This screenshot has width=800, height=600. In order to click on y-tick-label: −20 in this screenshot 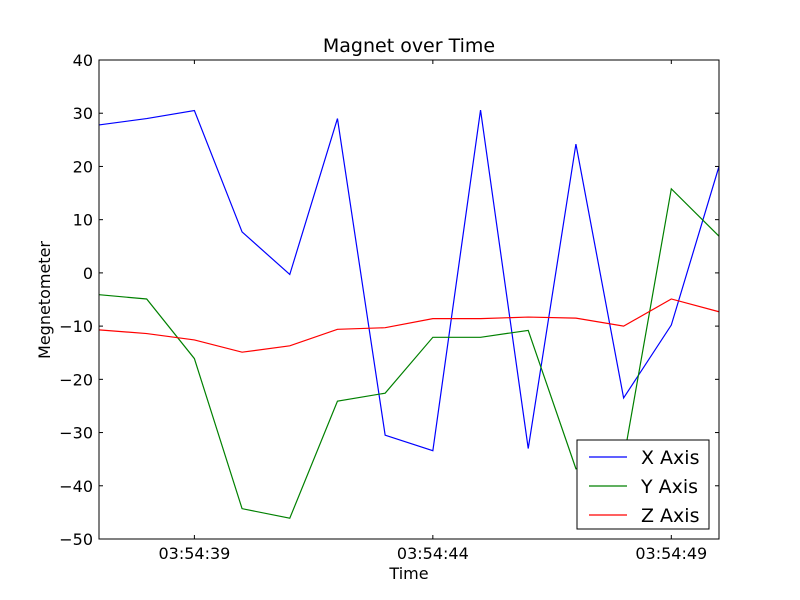, I will do `click(76, 379)`.